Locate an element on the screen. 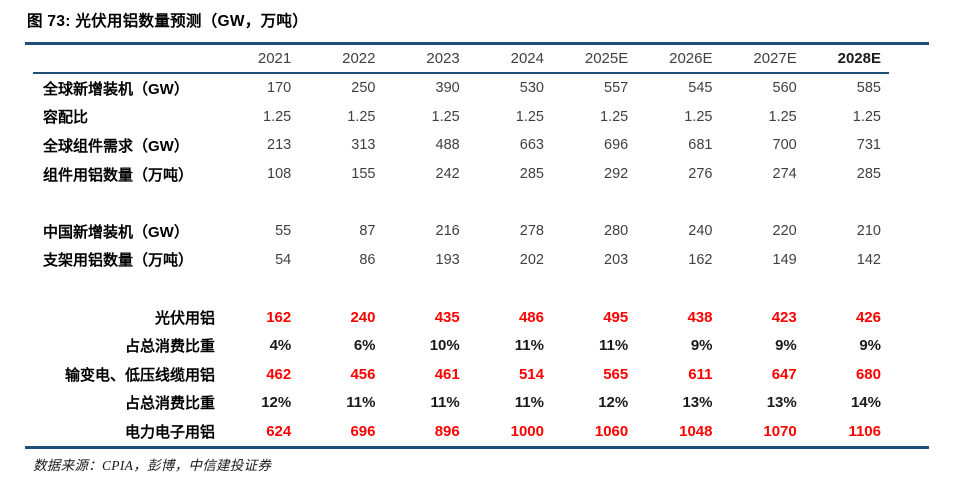 This screenshot has height=492, width=960. cell-value: 486 is located at coordinates (531, 317).